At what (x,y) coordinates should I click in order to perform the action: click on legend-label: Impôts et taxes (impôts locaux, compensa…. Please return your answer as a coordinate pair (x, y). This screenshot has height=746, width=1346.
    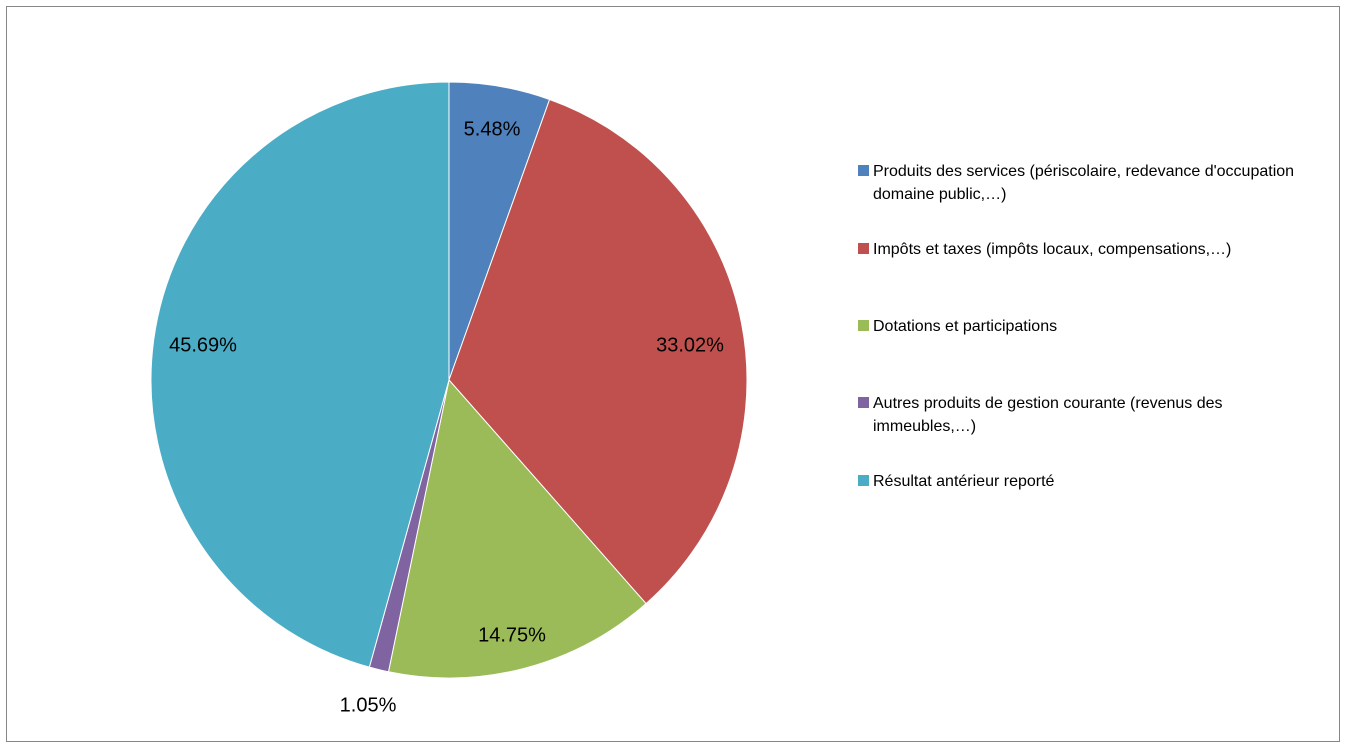
    Looking at the image, I should click on (1052, 249).